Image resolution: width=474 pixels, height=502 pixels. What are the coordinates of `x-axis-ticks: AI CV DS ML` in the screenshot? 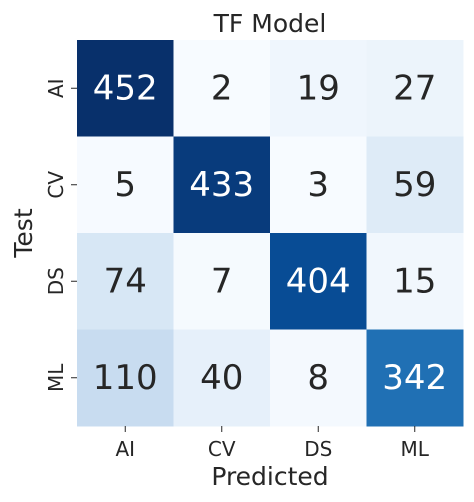 It's located at (272, 443).